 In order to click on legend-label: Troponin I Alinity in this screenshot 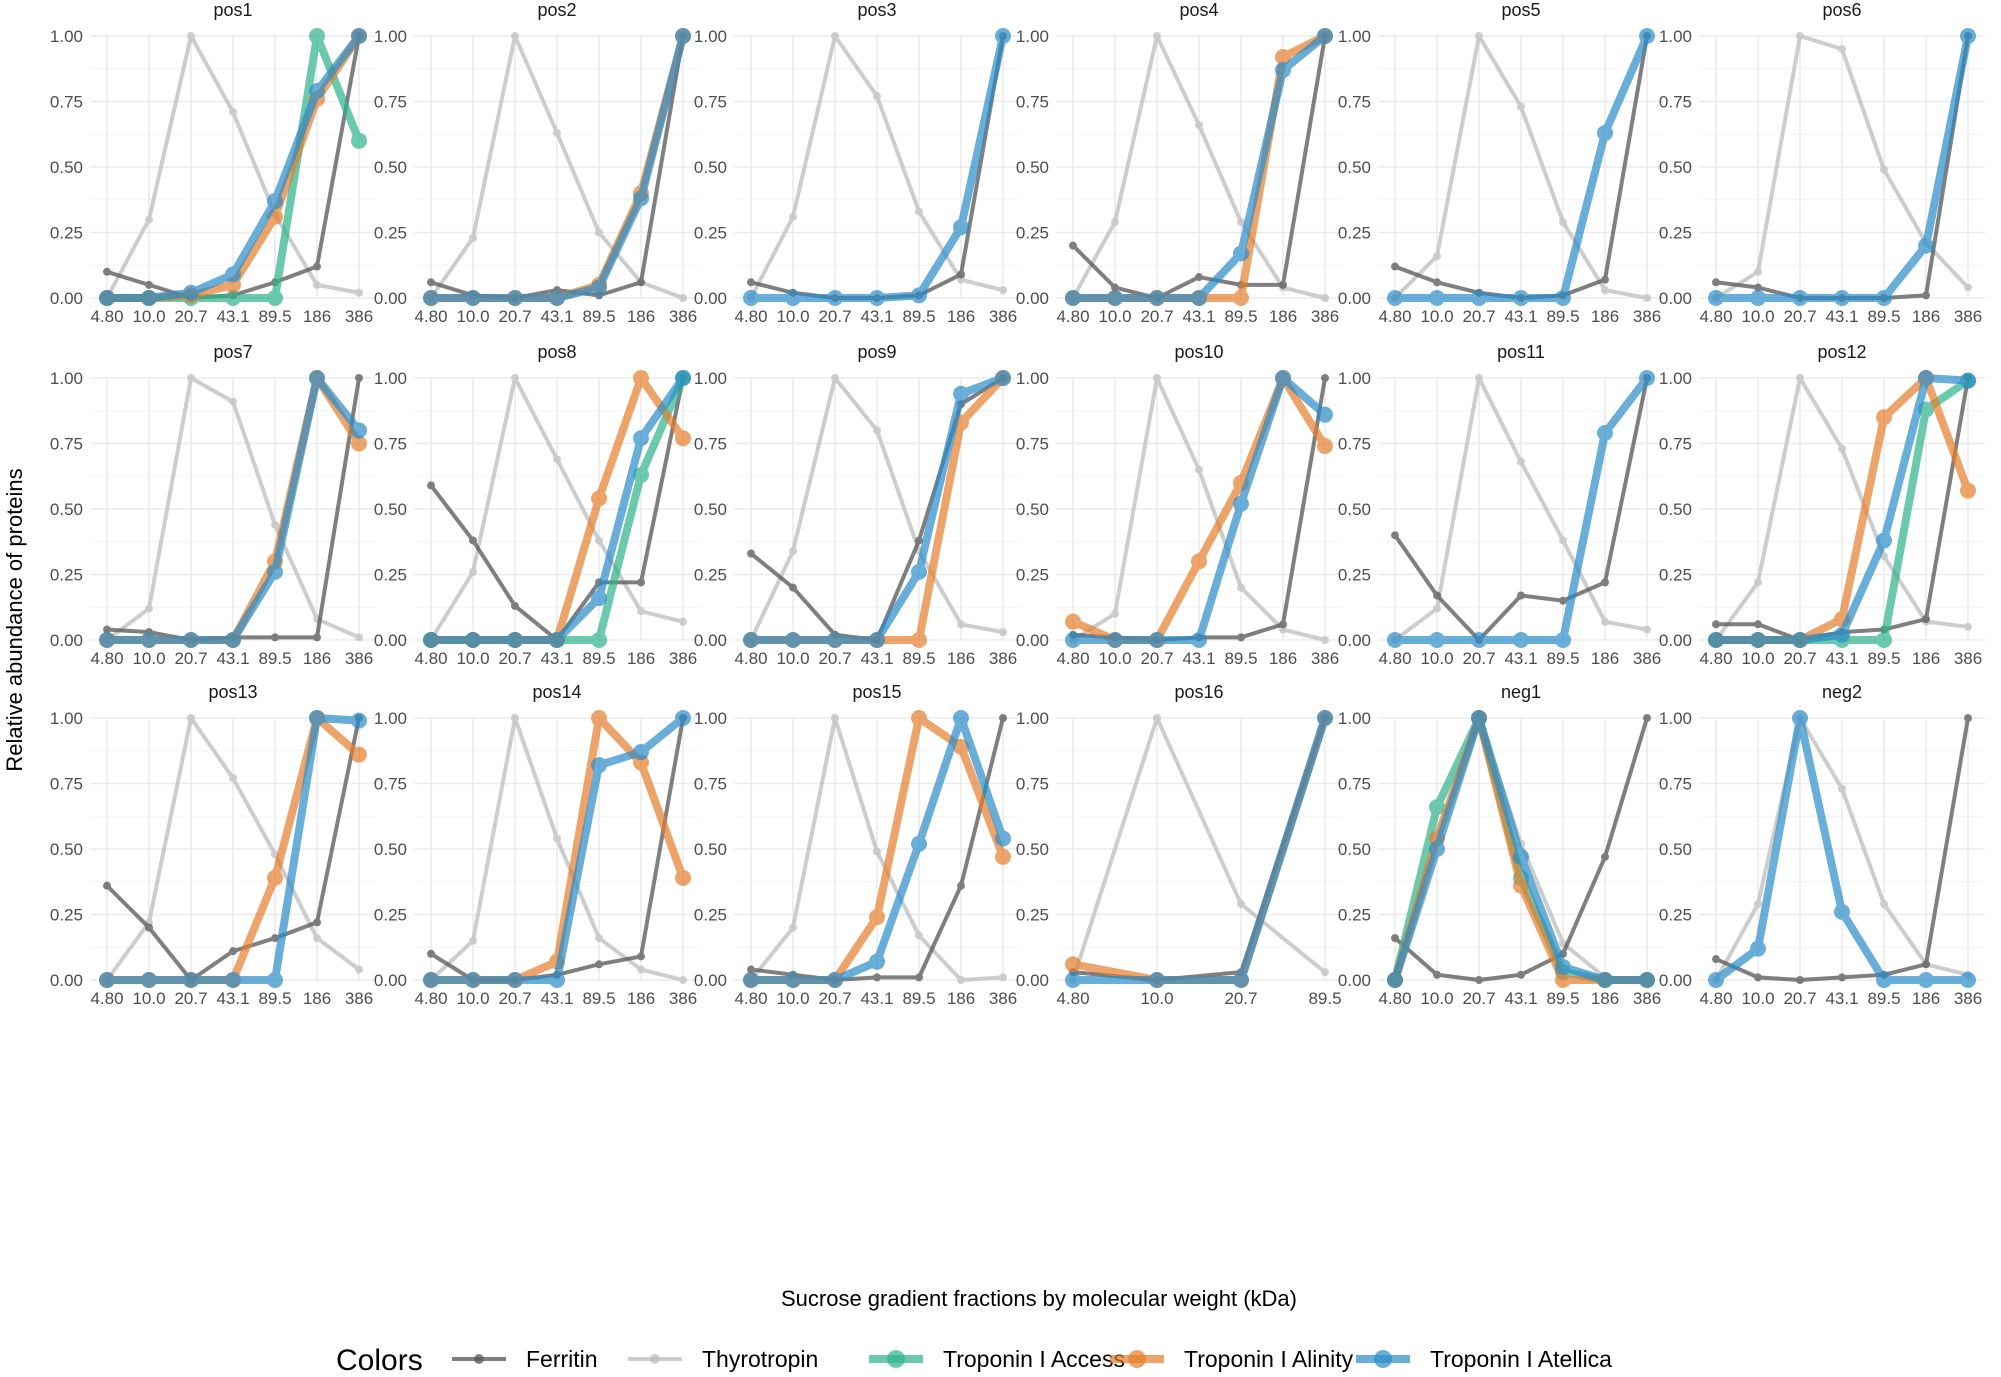, I will do `click(1269, 1359)`.